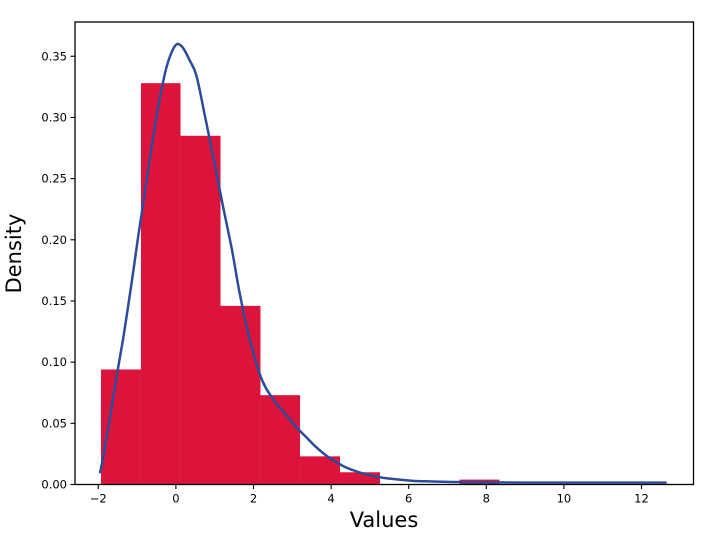 This screenshot has width=713, height=534. What do you see at coordinates (330, 498) in the screenshot?
I see `x-tick-label: 4` at bounding box center [330, 498].